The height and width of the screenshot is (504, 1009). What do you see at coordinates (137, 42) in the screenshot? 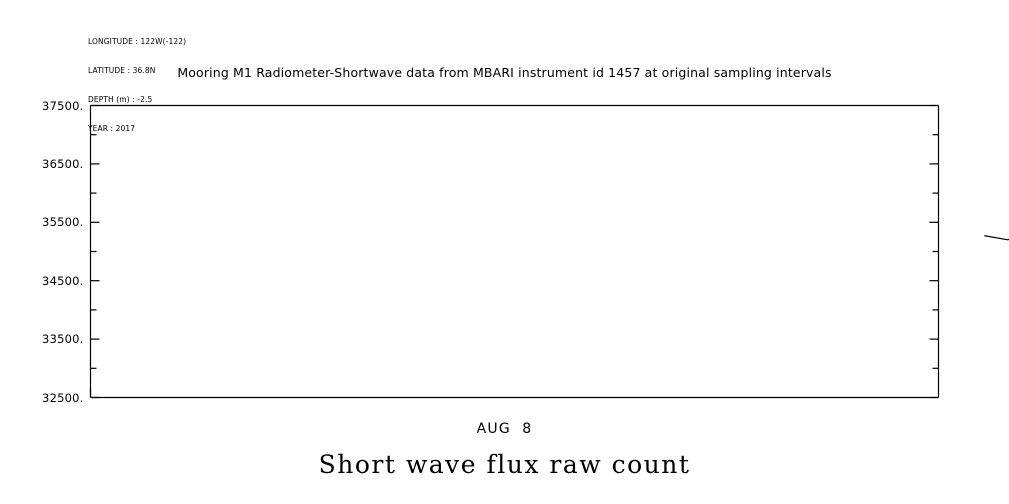
I see `metadata-longitude: LONGITUDE : 122W(-122)` at bounding box center [137, 42].